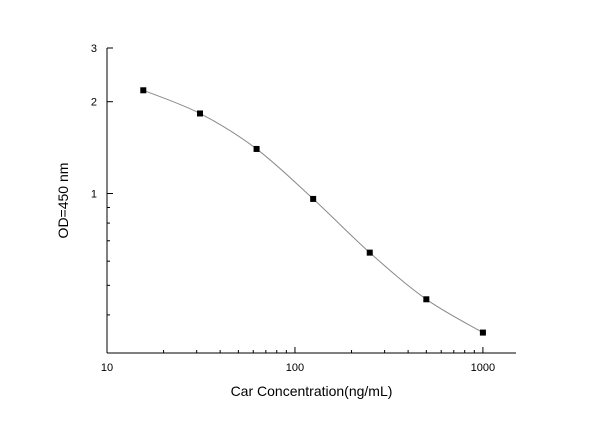 This screenshot has width=600, height=421. I want to click on x-axis-title: Car Concentration(ng/mL), so click(312, 391).